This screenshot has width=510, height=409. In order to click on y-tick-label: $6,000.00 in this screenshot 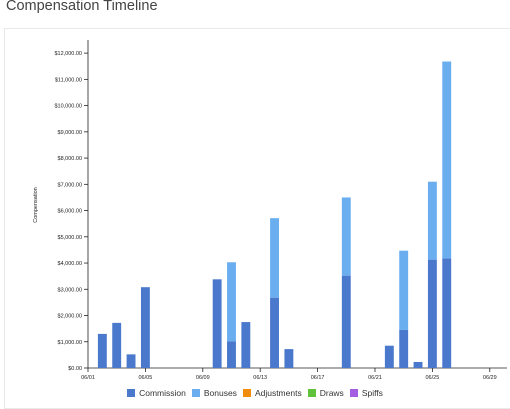, I will do `click(70, 212)`.